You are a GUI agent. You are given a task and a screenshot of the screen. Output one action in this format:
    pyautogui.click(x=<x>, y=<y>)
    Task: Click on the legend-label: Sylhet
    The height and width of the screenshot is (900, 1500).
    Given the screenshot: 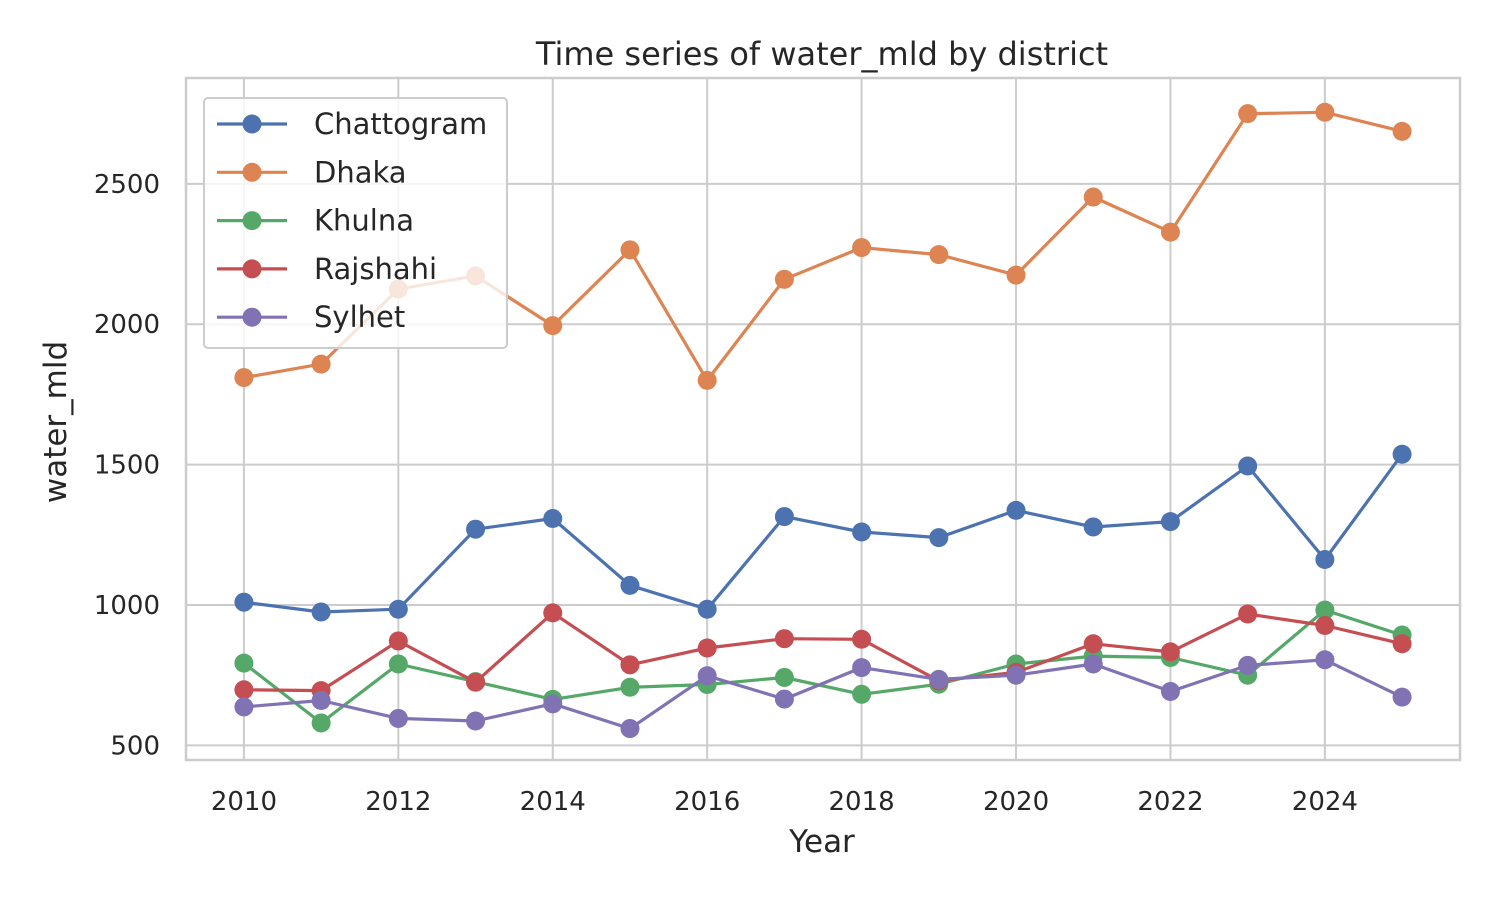 What is the action you would take?
    pyautogui.click(x=359, y=317)
    